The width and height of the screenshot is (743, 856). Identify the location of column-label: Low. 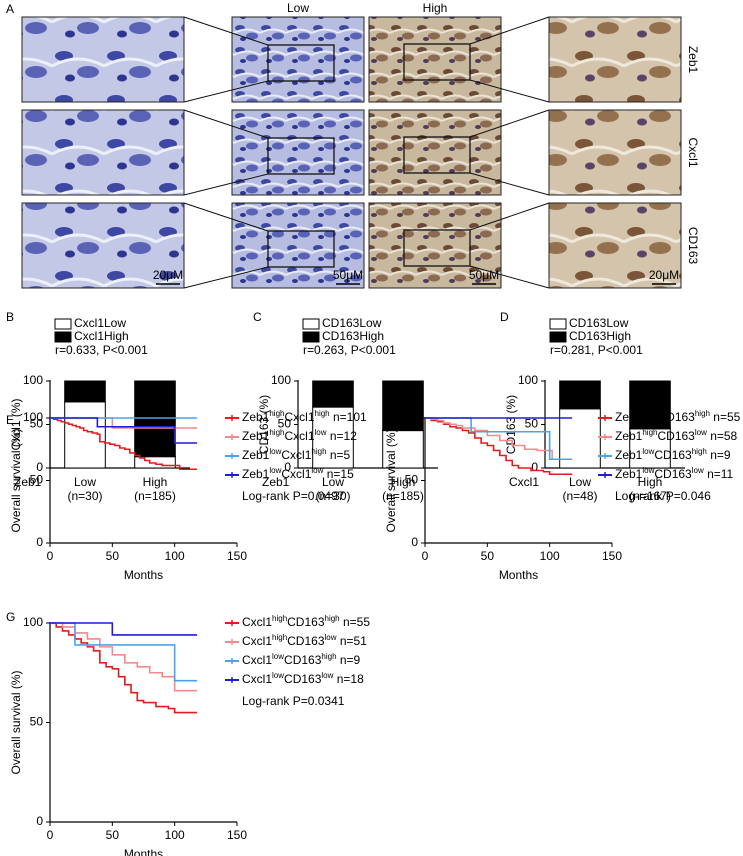
(298, 8).